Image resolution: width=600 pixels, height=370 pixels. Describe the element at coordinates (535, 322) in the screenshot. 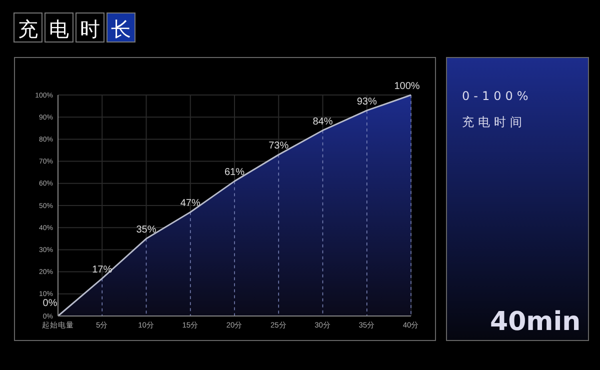

I see `text: 40min` at that location.